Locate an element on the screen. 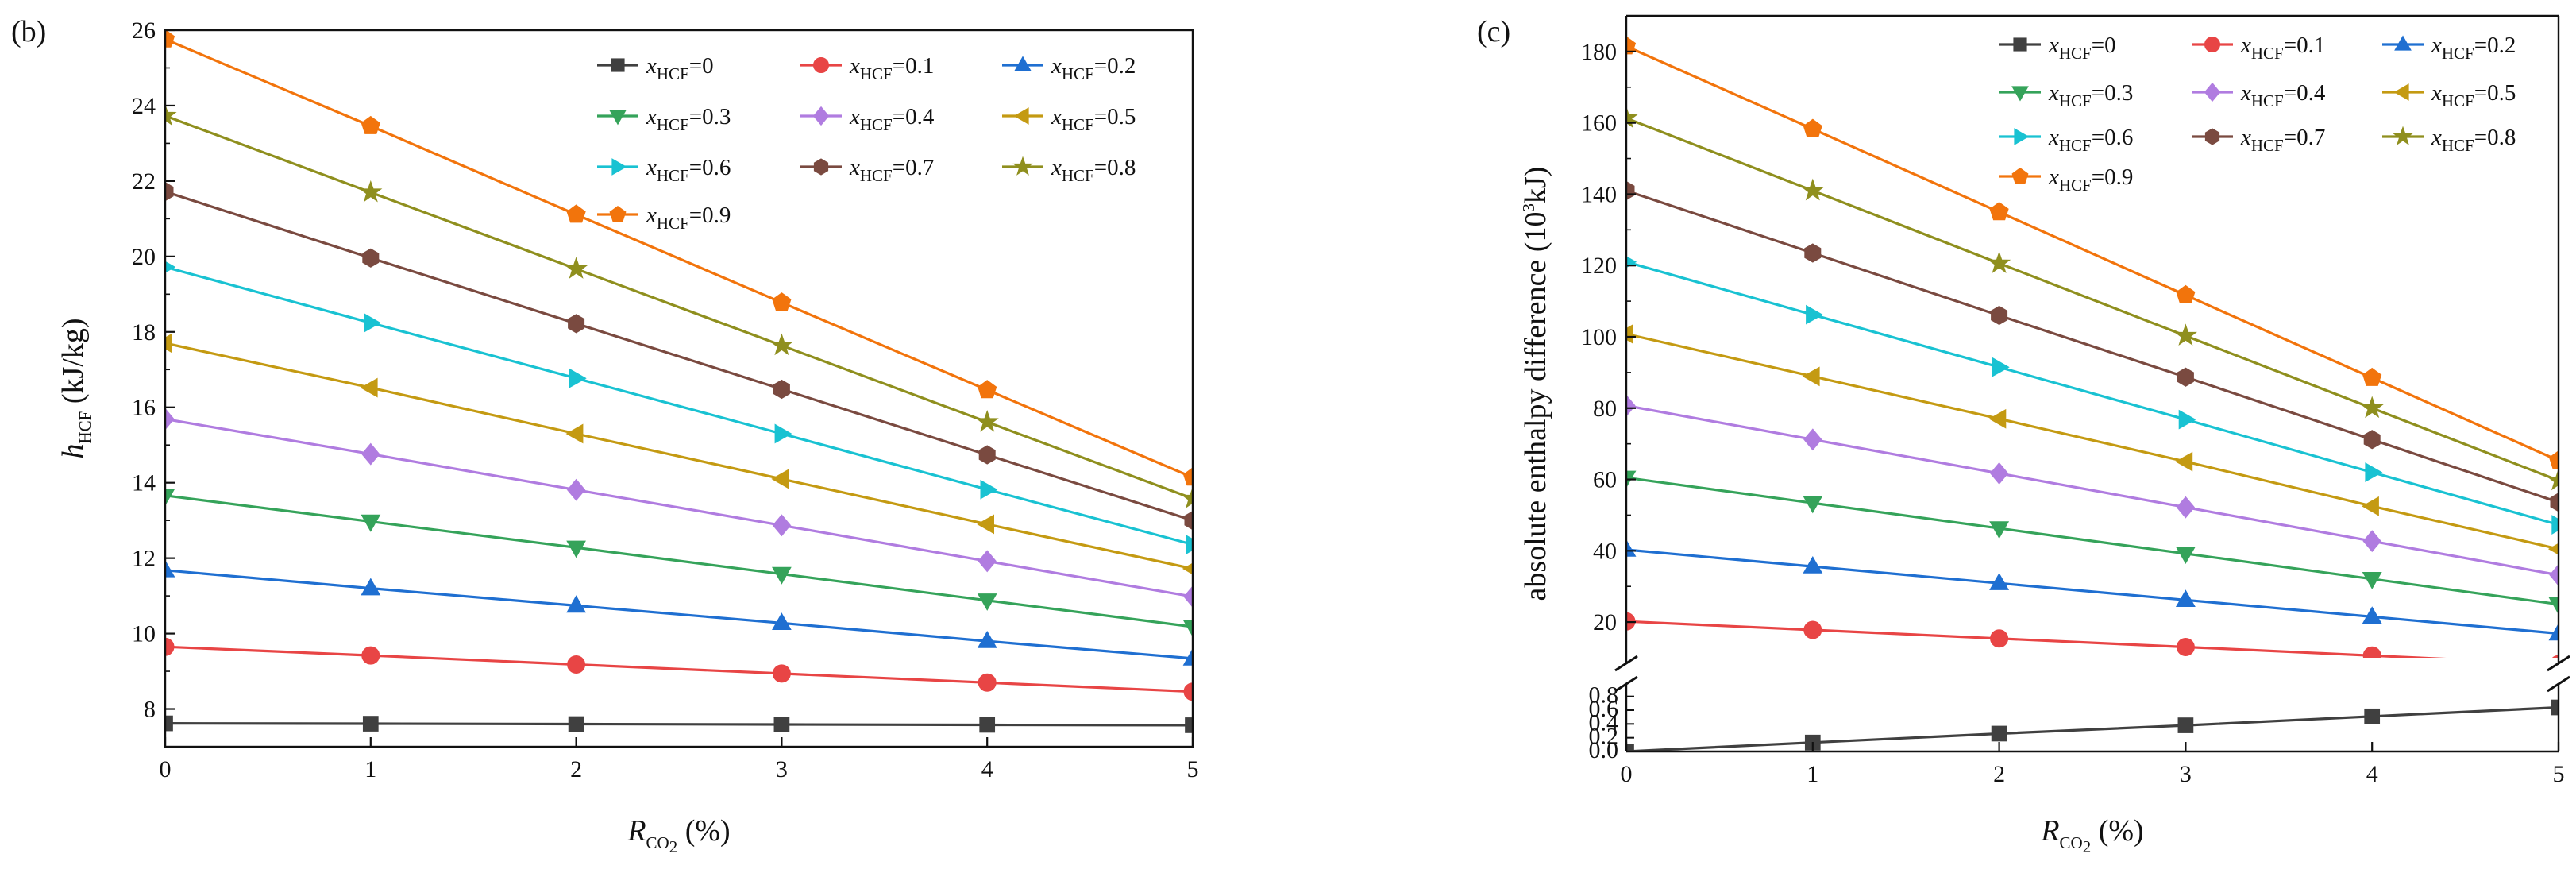  legend-entry: xHCF=0.7 is located at coordinates (2282, 140).